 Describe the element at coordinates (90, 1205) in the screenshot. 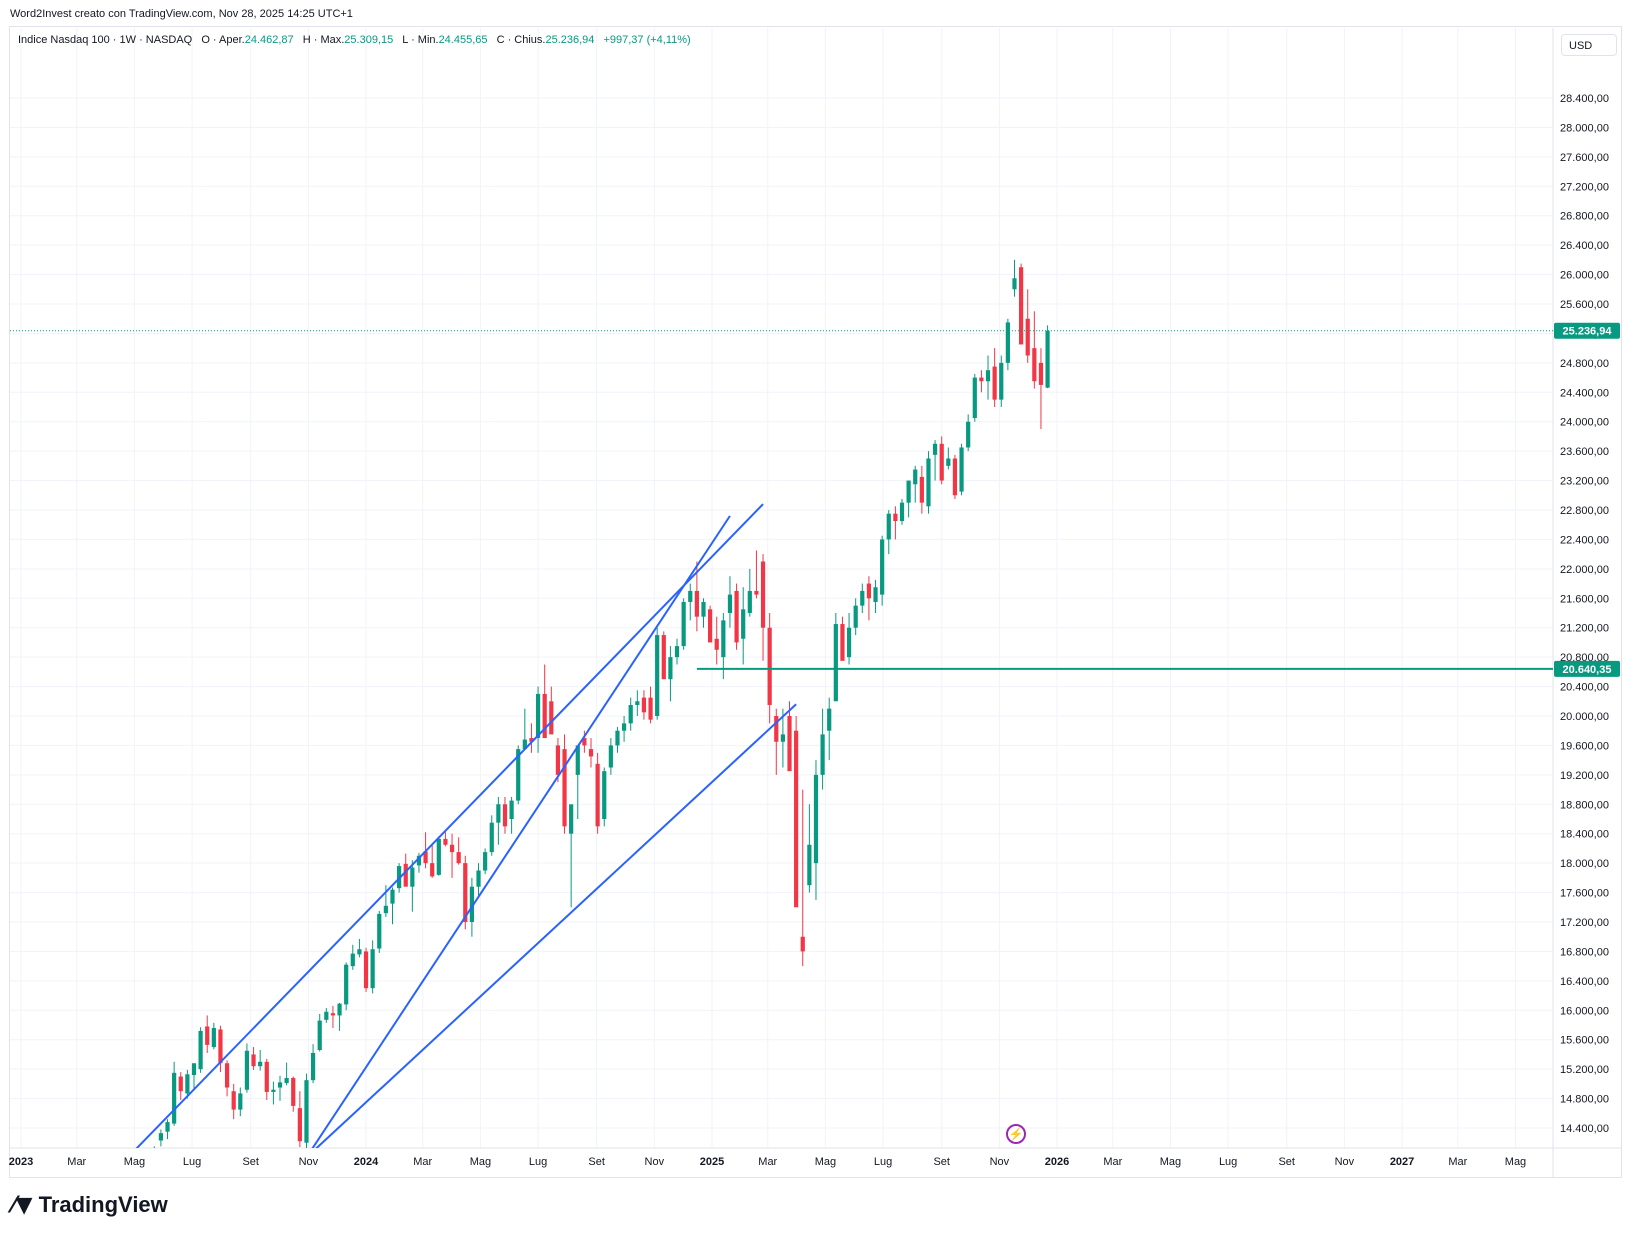

I see `tradingview-branding: ⁄▼ TradingView` at that location.